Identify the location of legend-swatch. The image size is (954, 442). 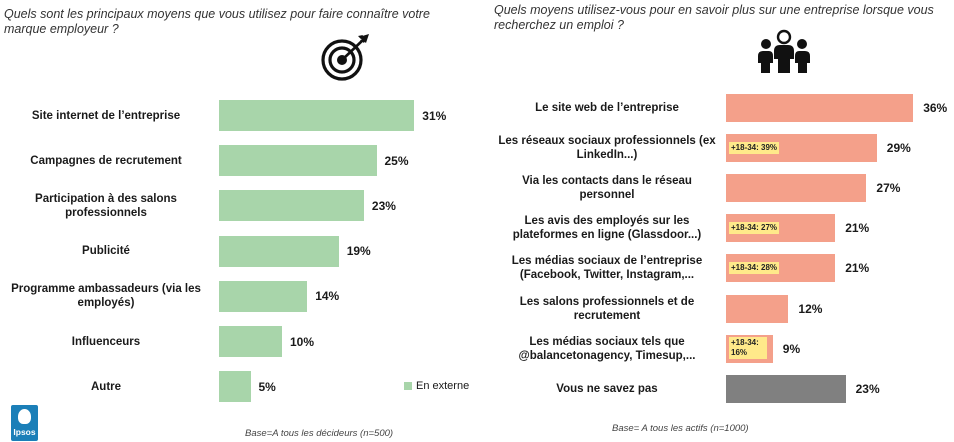
(408, 386).